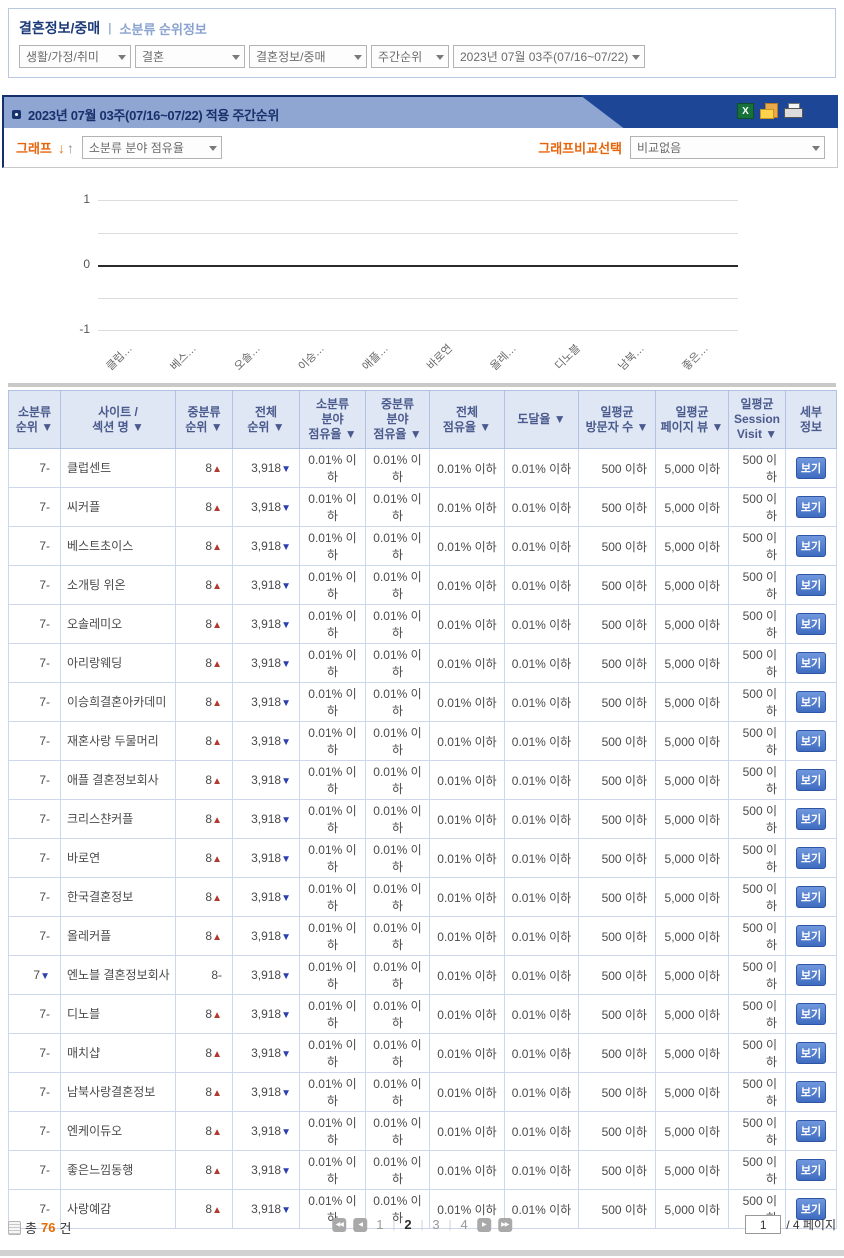 The height and width of the screenshot is (1258, 844). What do you see at coordinates (549, 56) in the screenshot?
I see `week-select: 2023년 07월 03주(07/16~07/22)` at bounding box center [549, 56].